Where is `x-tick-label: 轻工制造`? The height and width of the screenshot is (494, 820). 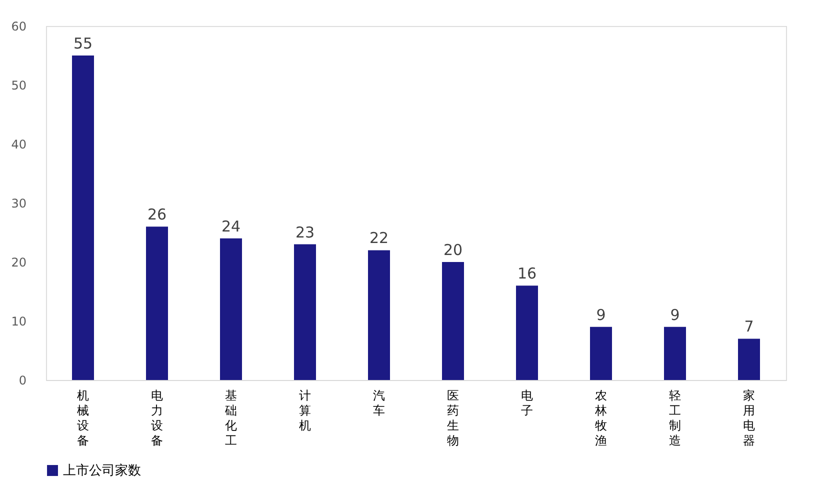
x-tick-label: 轻工制造 is located at coordinates (675, 418).